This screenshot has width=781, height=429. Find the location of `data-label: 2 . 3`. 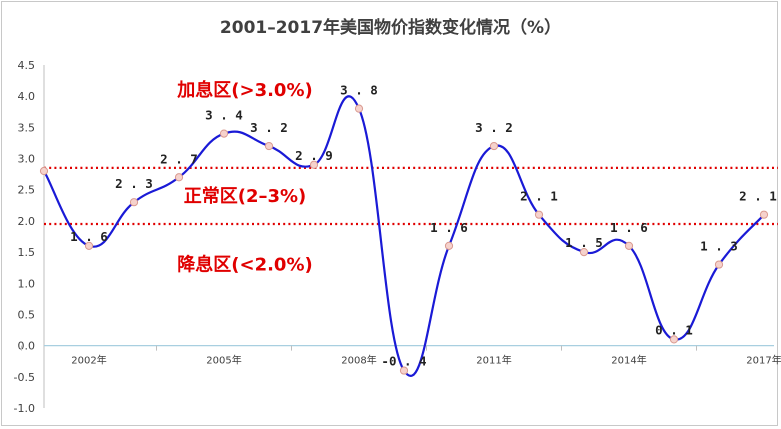

data-label: 2 . 3 is located at coordinates (134, 183).